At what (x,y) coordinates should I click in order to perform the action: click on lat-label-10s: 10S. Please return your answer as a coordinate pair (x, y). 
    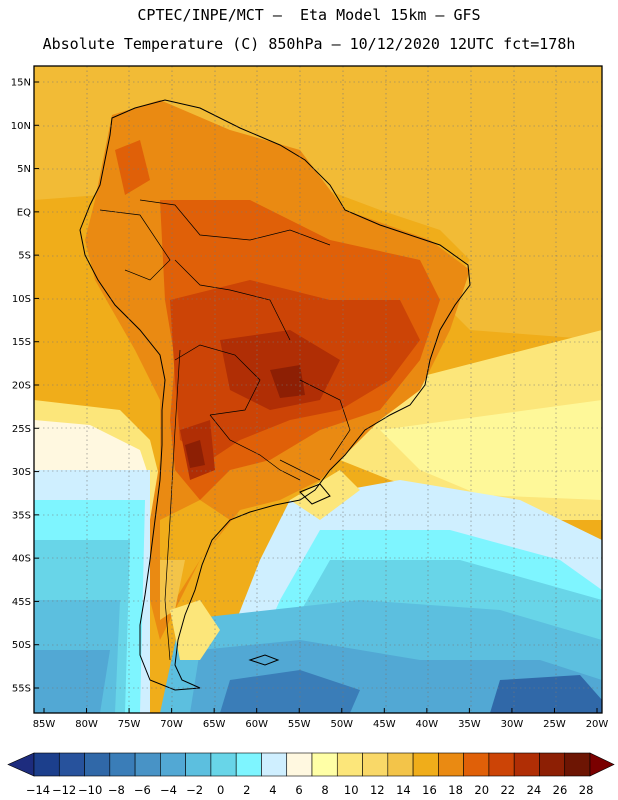
    Looking at the image, I should click on (21, 299).